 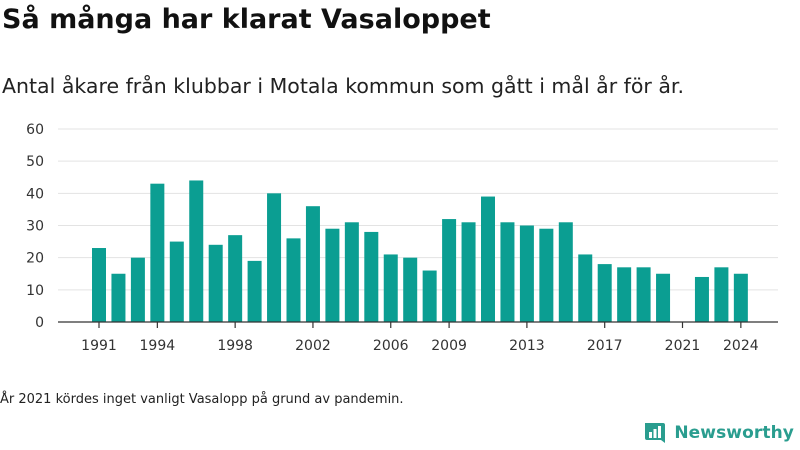 What do you see at coordinates (35, 130) in the screenshot?
I see `y-tick-label-60: 60` at bounding box center [35, 130].